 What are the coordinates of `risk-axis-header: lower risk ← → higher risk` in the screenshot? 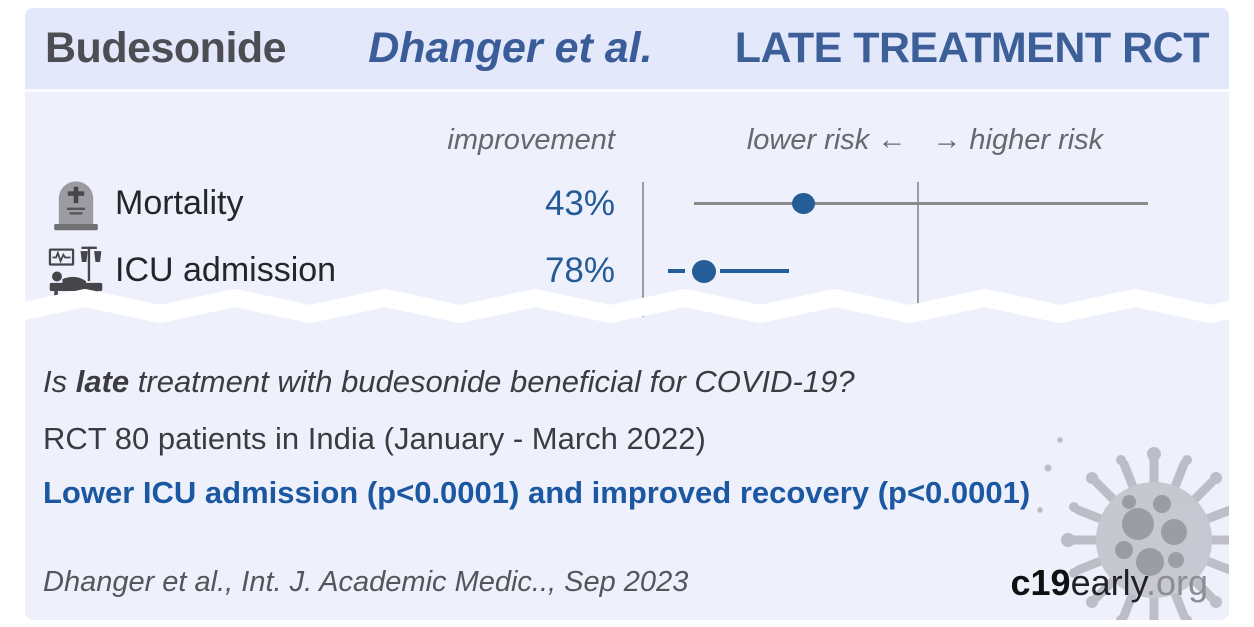 It's located at (925, 140).